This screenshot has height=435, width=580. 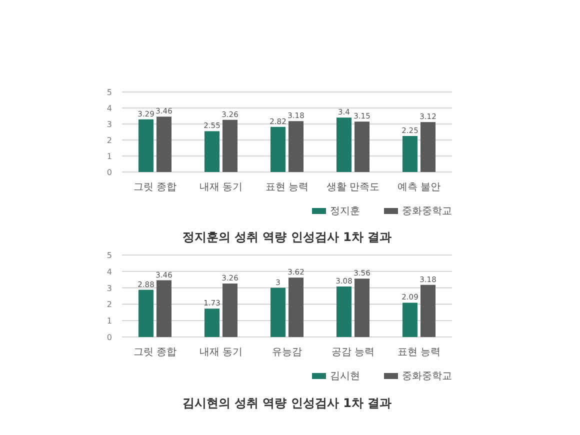 I want to click on text: 정지훈의 성취 역량 인성검사 1차 결과, so click(x=287, y=237).